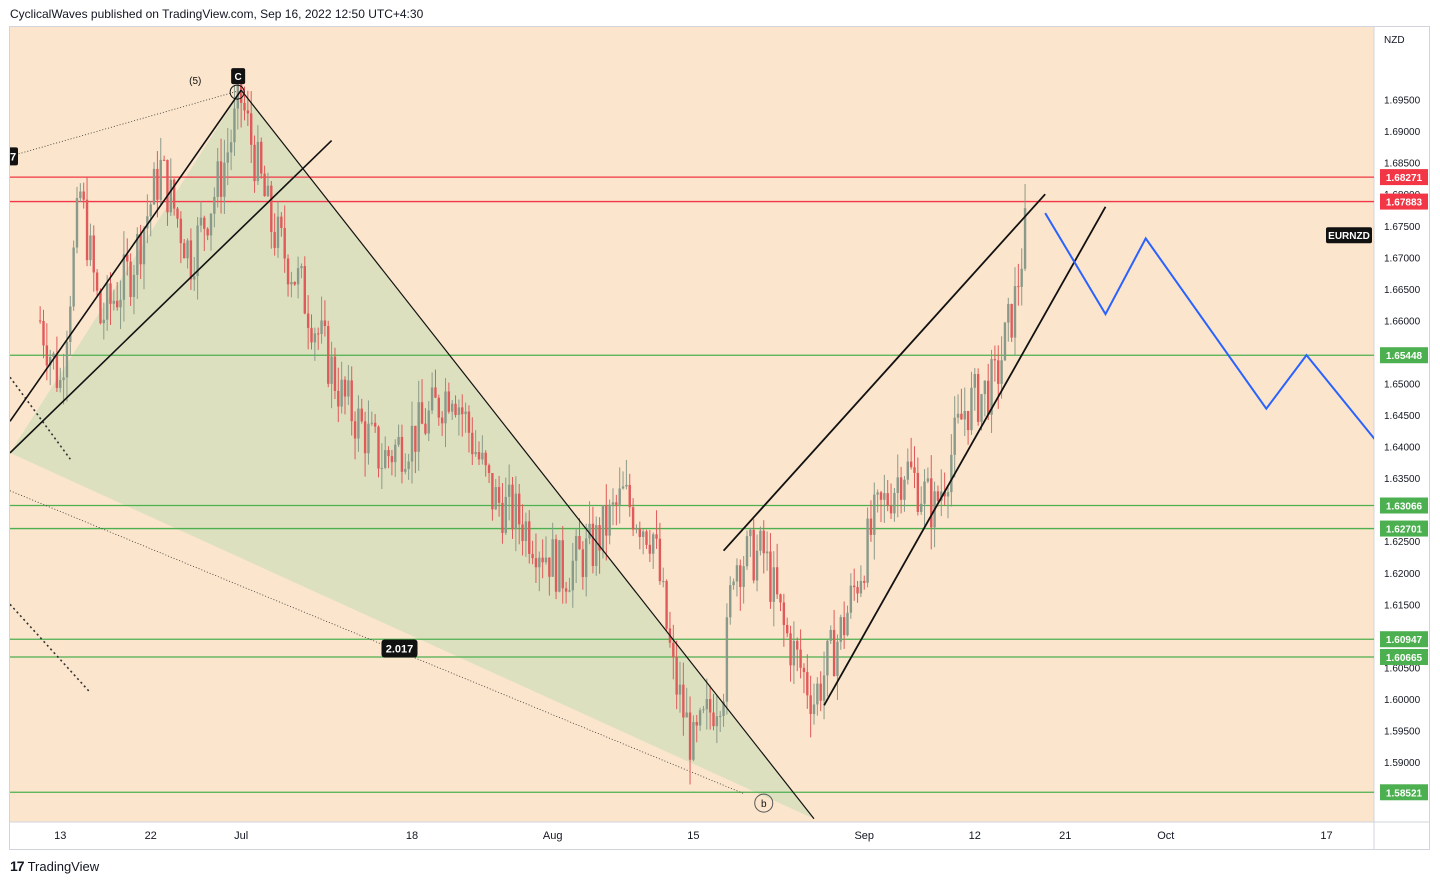  I want to click on symbol-badge-label: EURNZD, so click(1349, 236).